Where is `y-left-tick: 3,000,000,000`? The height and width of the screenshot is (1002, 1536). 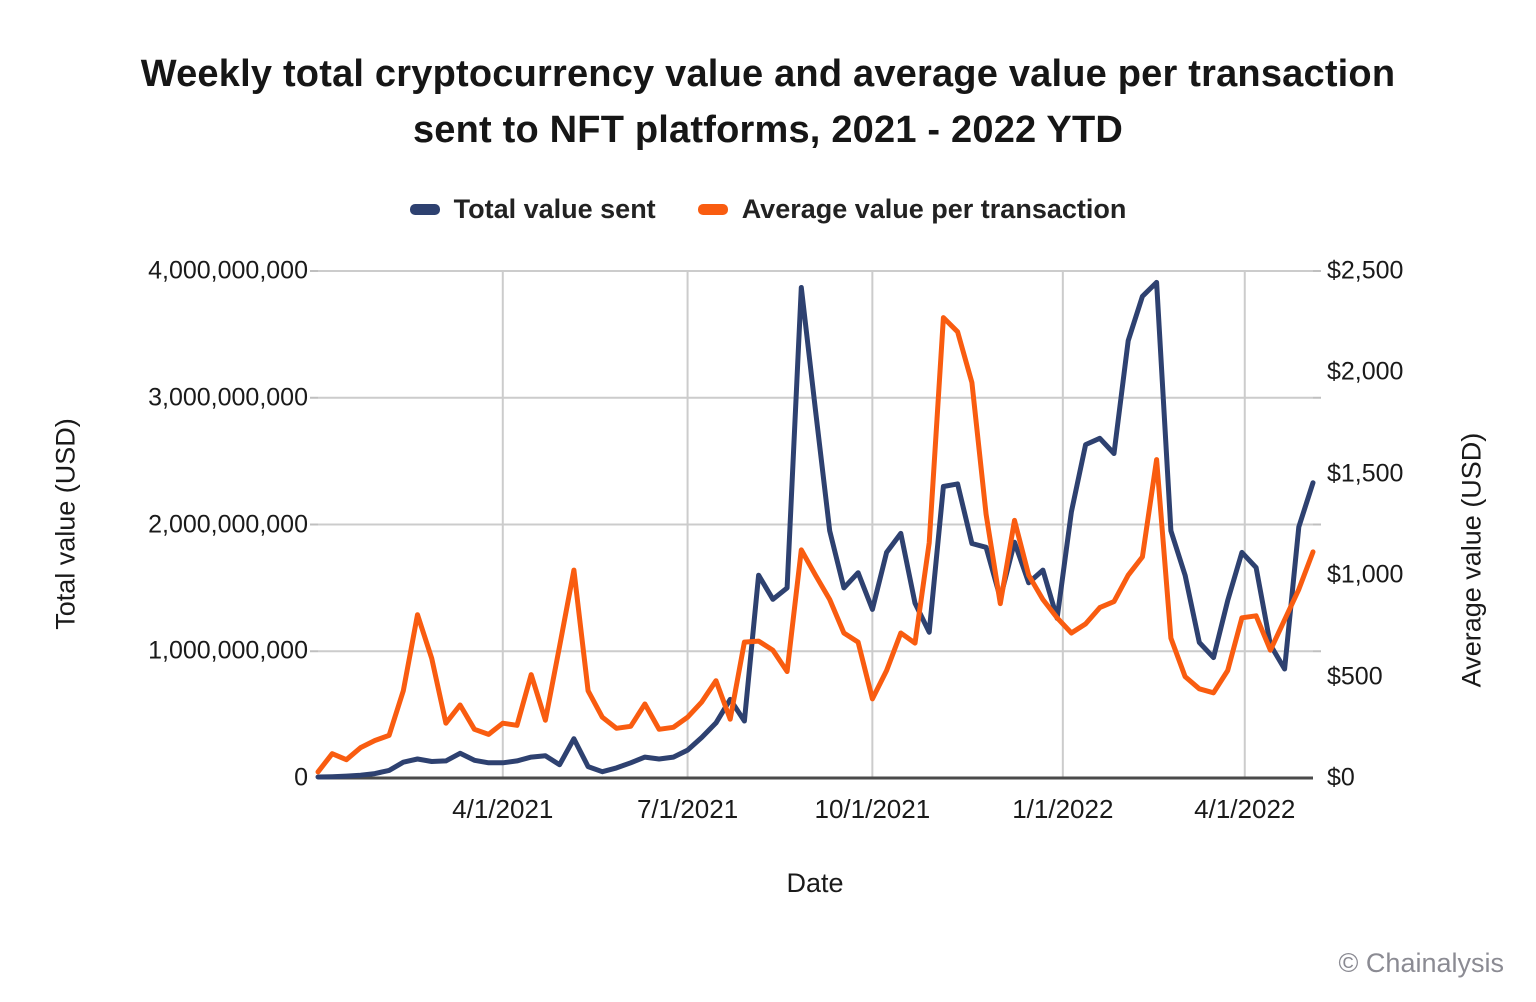
y-left-tick: 3,000,000,000 is located at coordinates (228, 397).